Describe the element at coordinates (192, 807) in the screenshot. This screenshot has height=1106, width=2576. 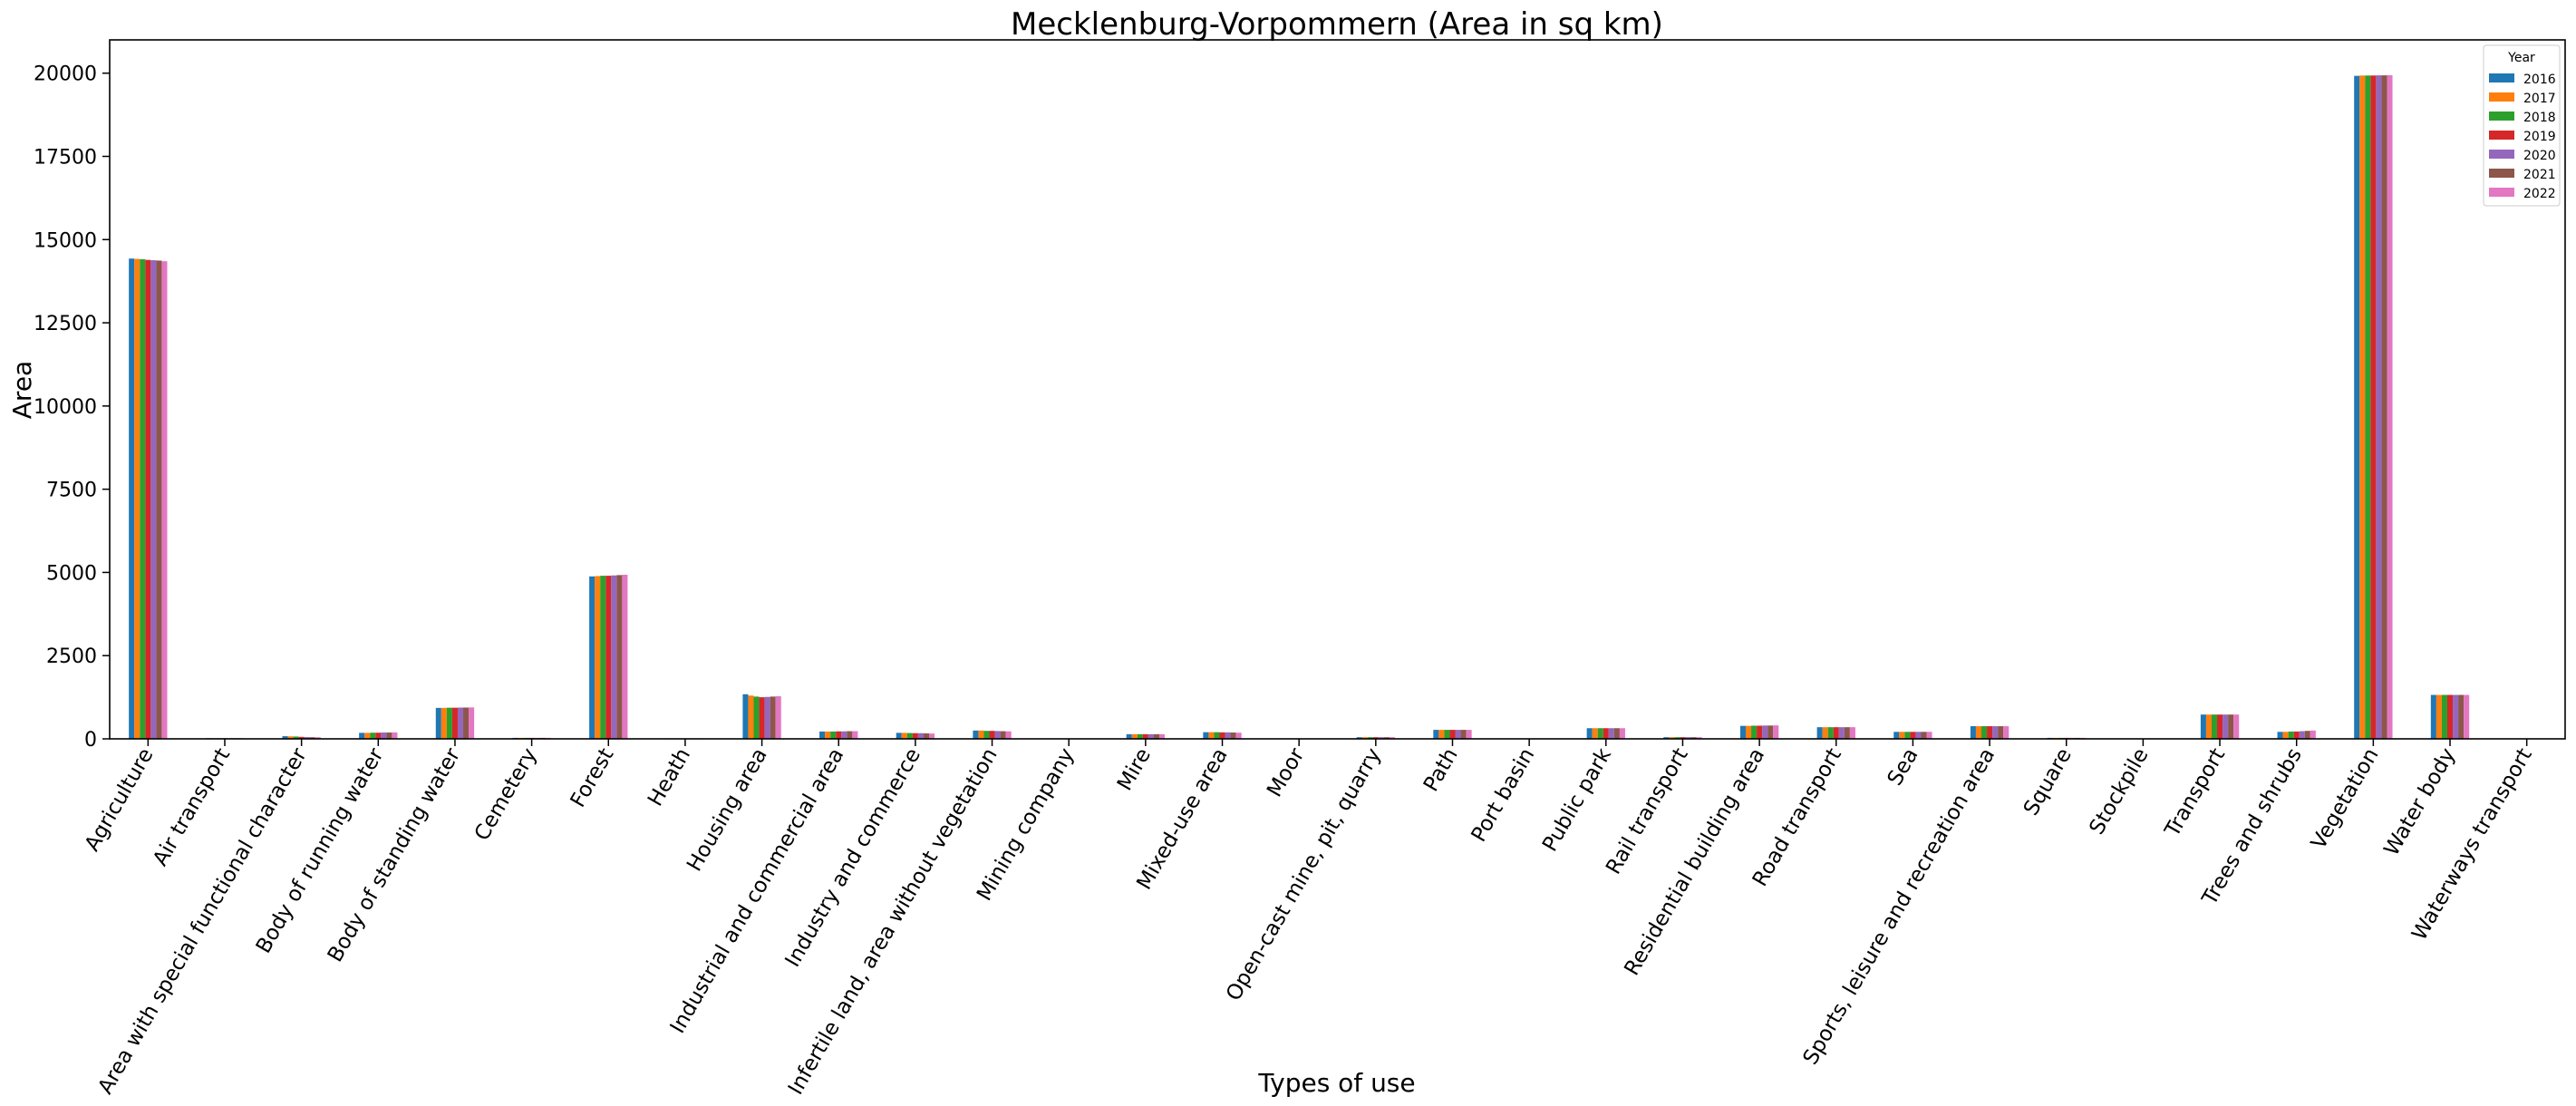
I see `x-tick-label: Air transport` at that location.